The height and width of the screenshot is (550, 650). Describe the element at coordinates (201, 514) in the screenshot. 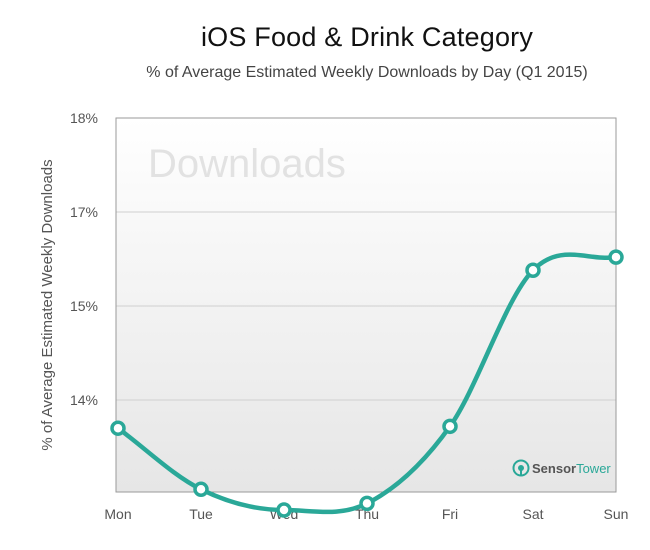

I see `x-tick-label: Tue` at that location.